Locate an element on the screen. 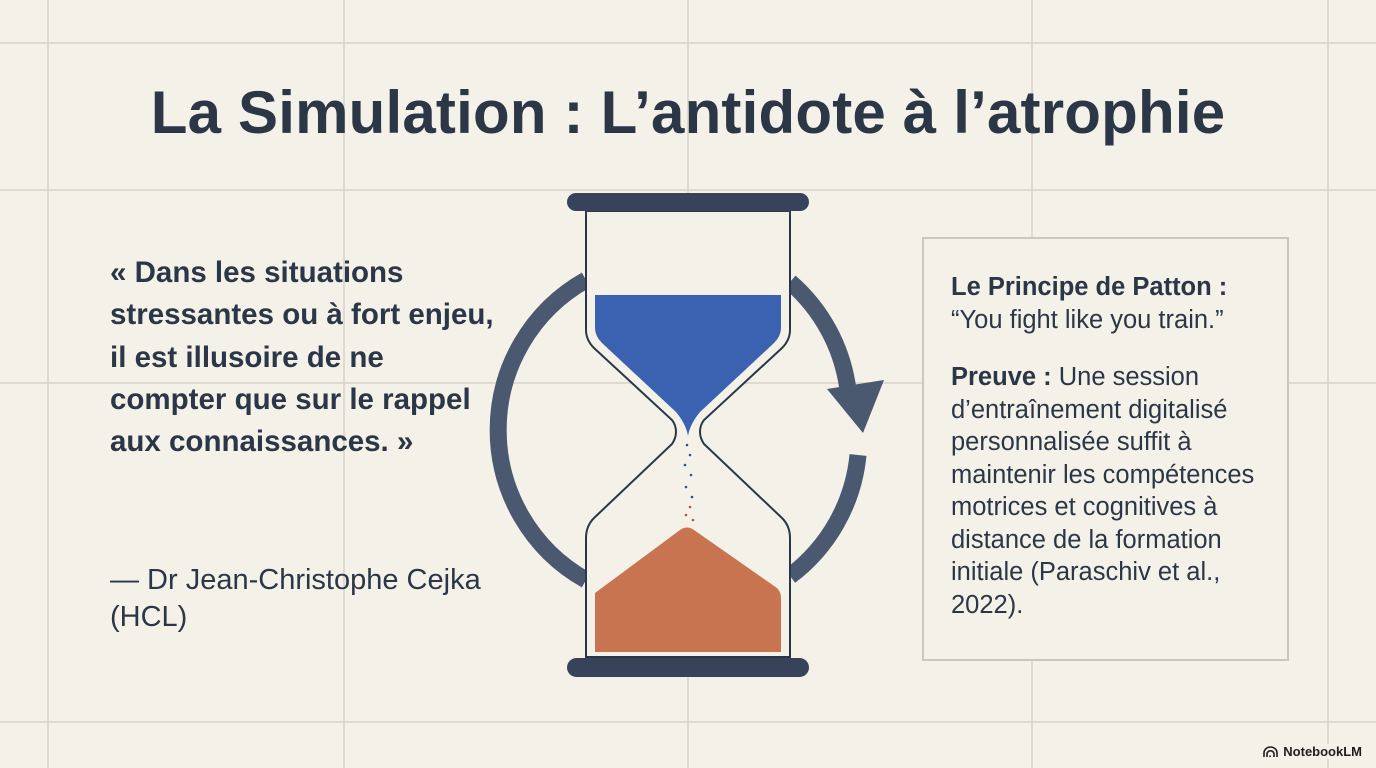  quote-author: — Dr Jean-Christophe Cejka (HCL) is located at coordinates (295, 598).